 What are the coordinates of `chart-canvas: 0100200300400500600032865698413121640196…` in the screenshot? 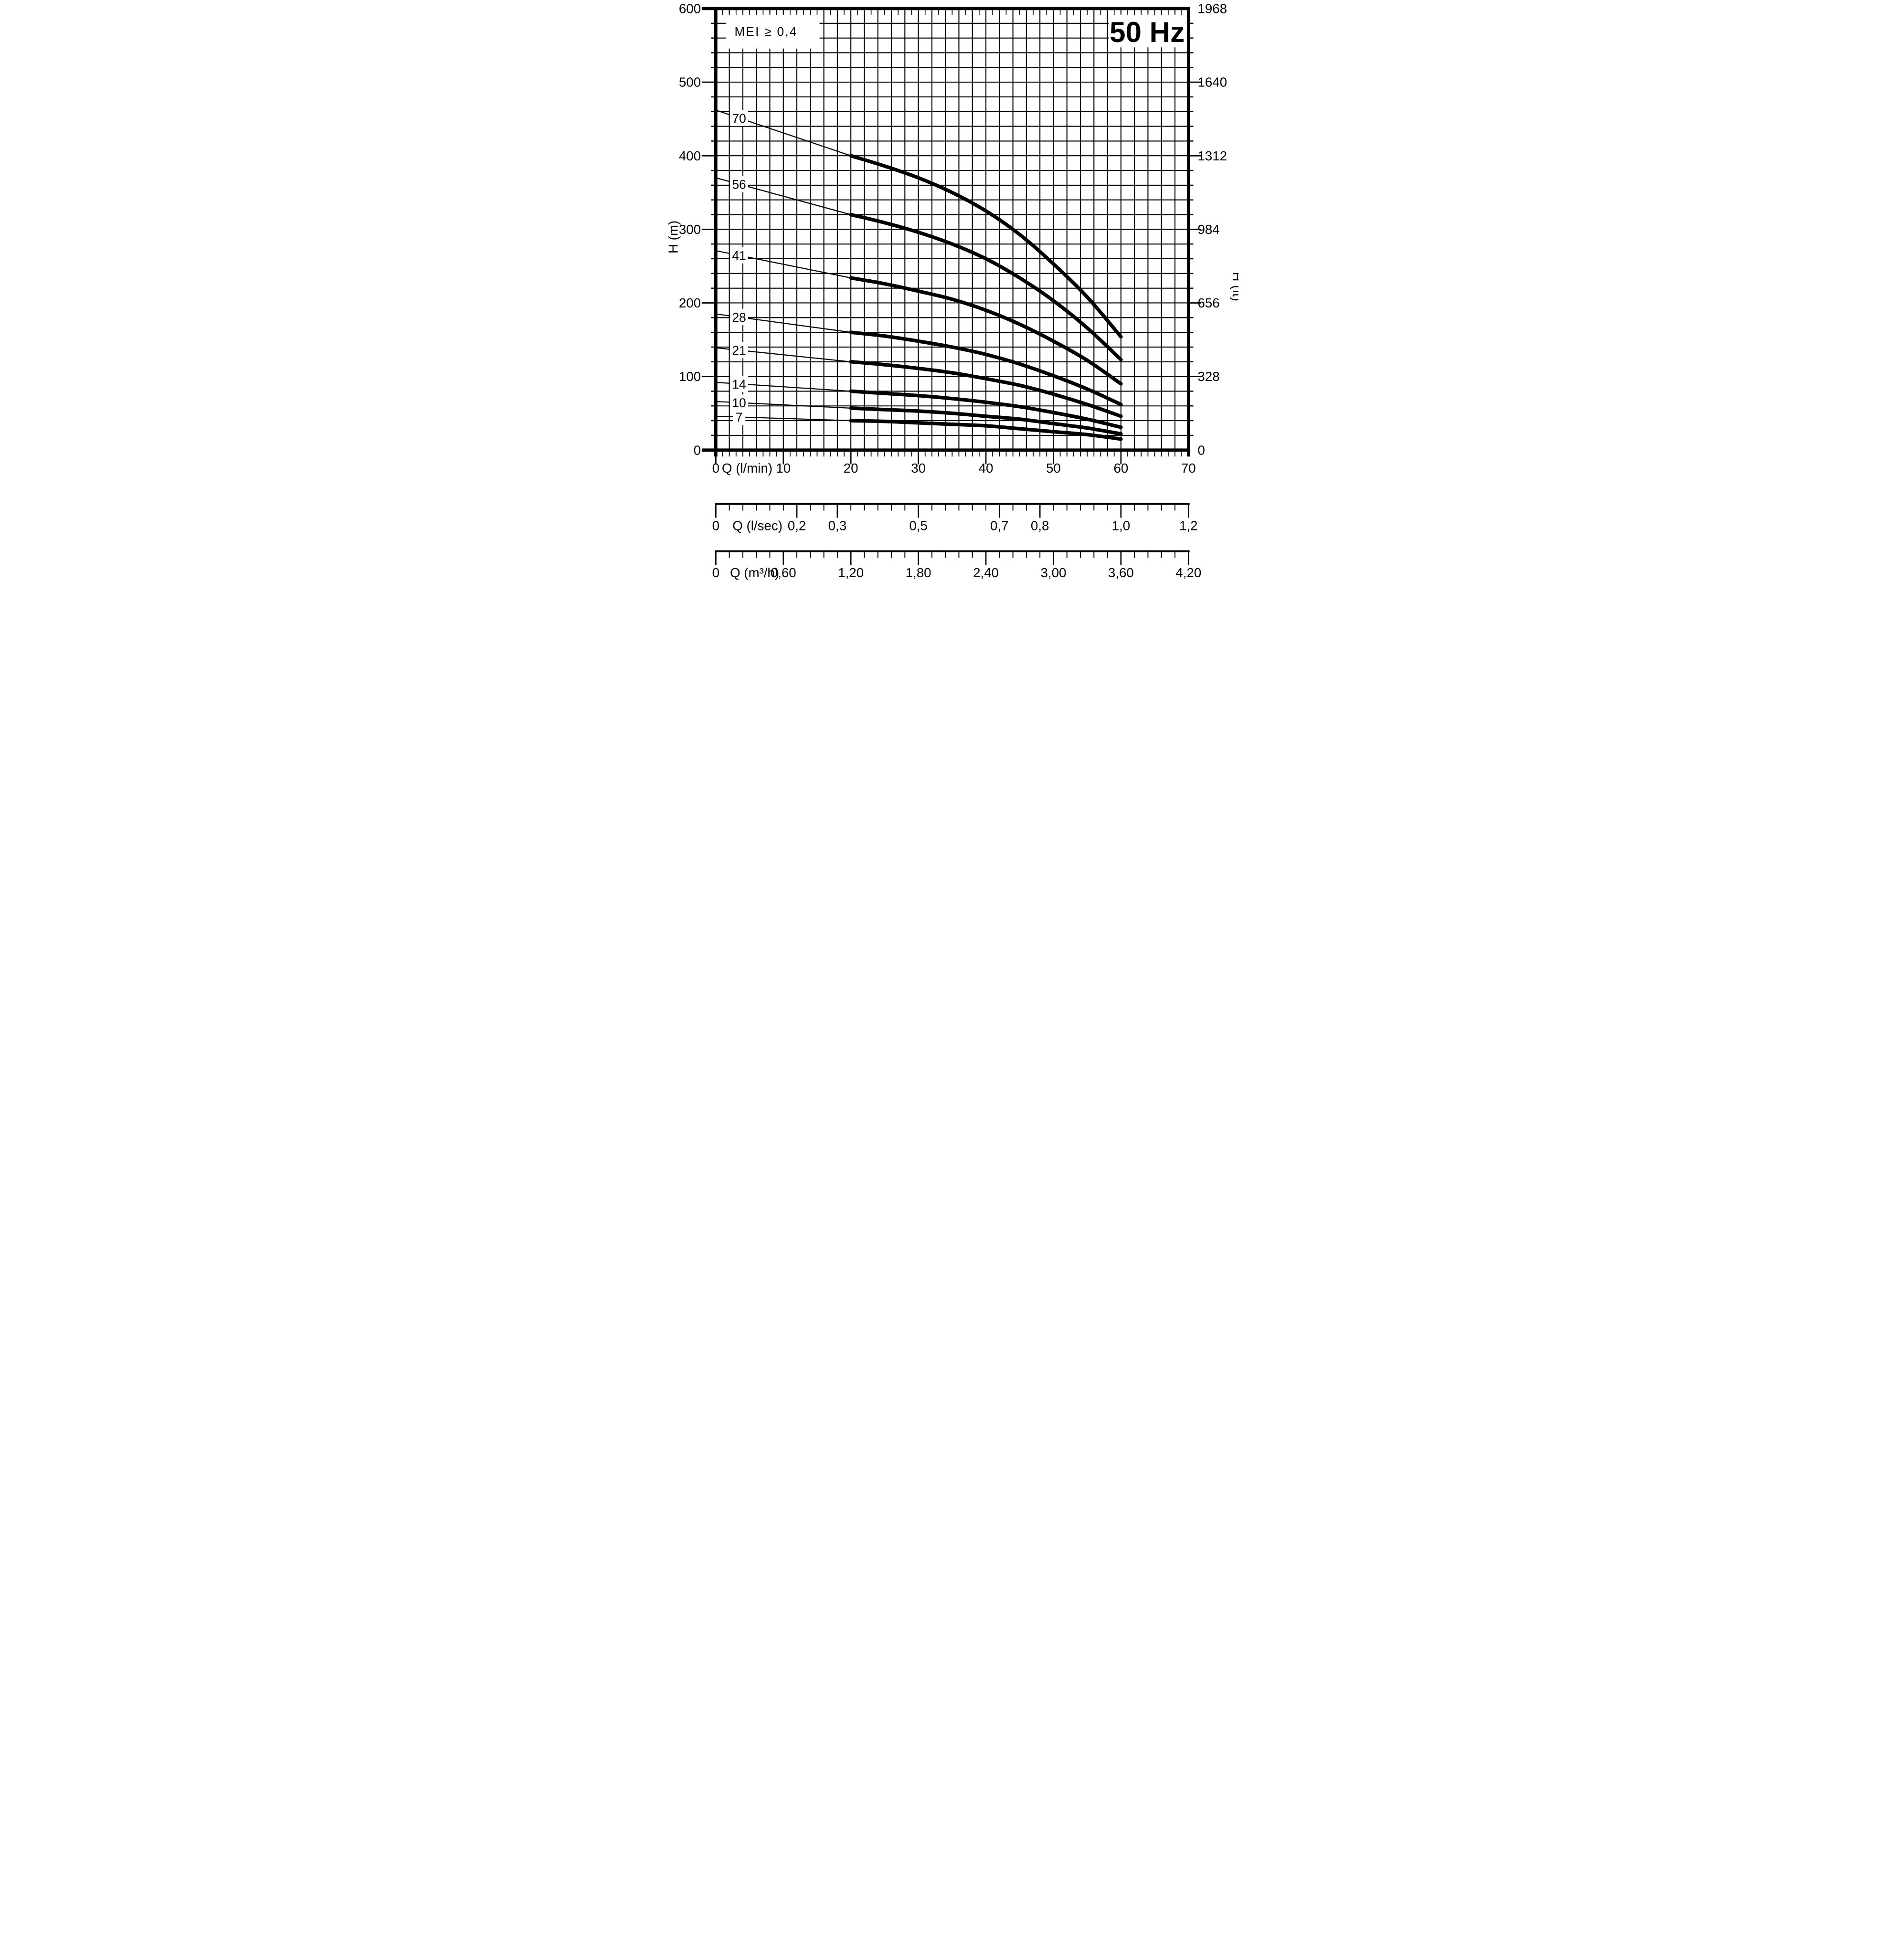 It's located at (952, 293).